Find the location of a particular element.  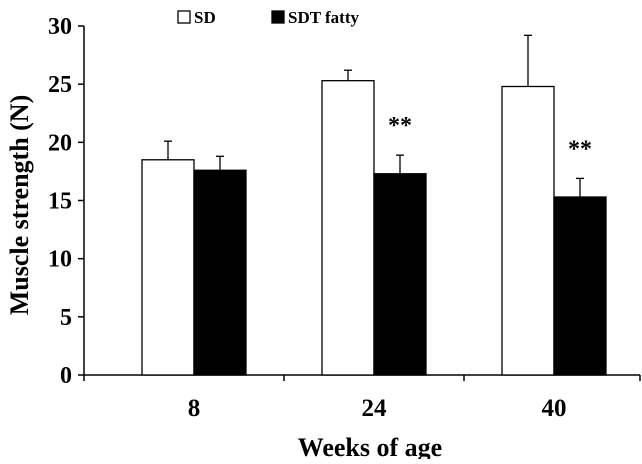

significance-annotation-2: ** is located at coordinates (580, 149).